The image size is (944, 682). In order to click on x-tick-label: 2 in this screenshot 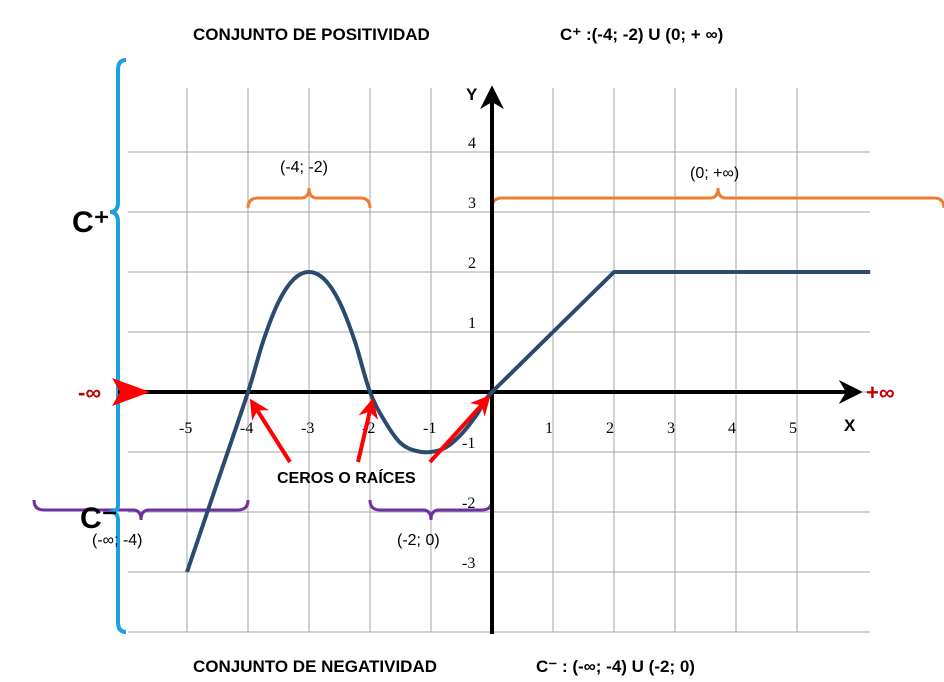, I will do `click(610, 428)`.